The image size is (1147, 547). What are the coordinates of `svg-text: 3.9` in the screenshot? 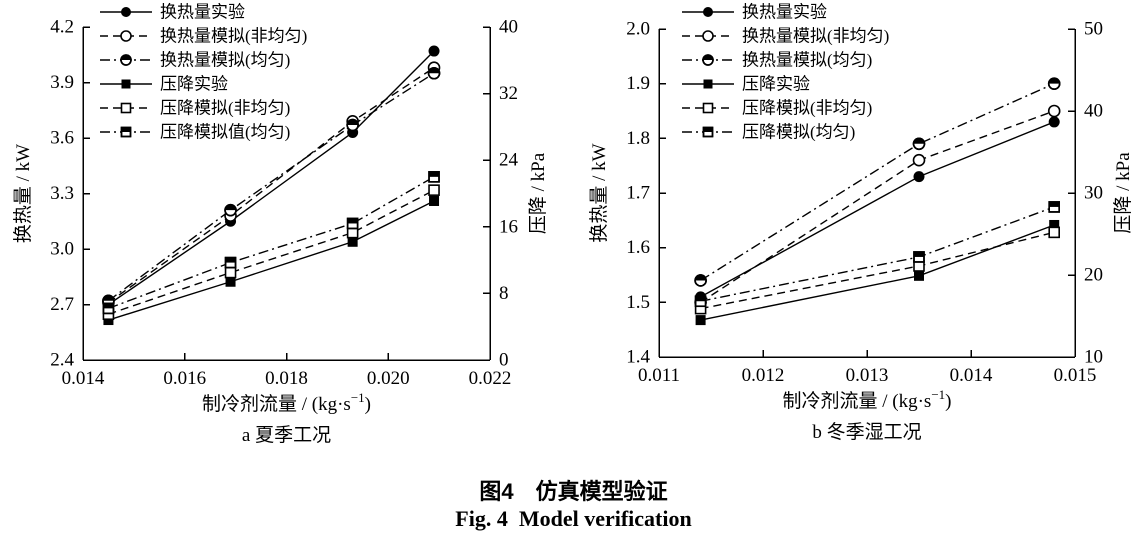 It's located at (62, 82).